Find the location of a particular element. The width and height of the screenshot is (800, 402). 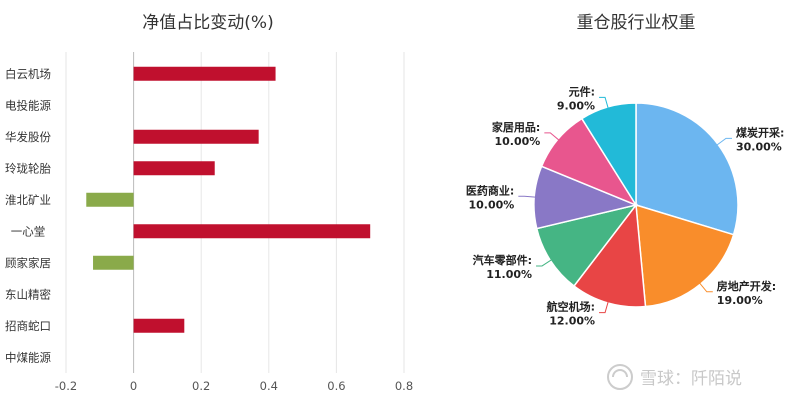

watermark: 雪球：阡陌说 is located at coordinates (674, 377).